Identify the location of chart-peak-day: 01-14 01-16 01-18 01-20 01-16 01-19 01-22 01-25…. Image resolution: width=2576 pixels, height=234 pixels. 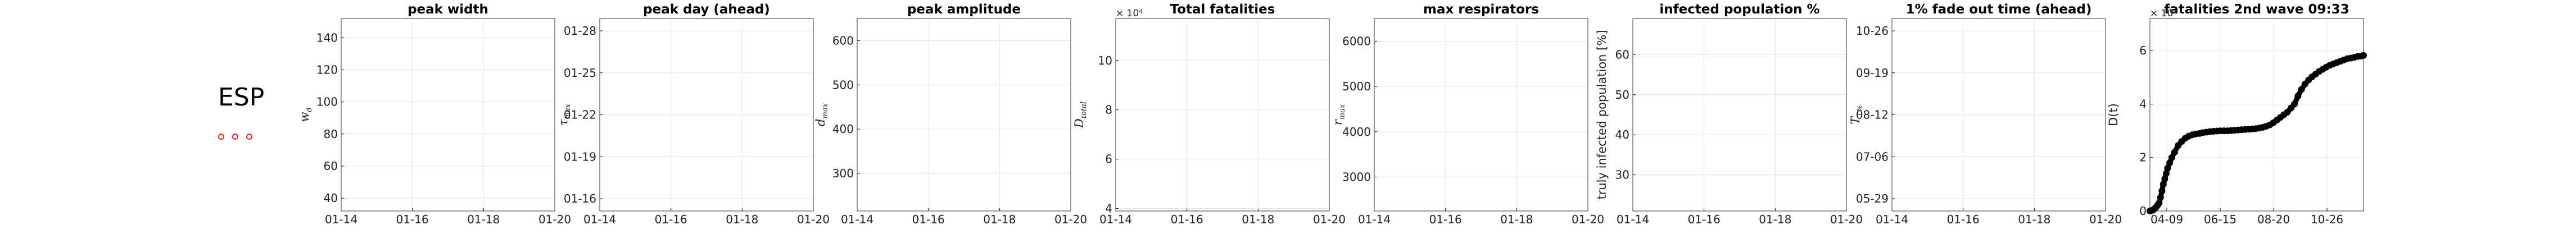
(693, 114).